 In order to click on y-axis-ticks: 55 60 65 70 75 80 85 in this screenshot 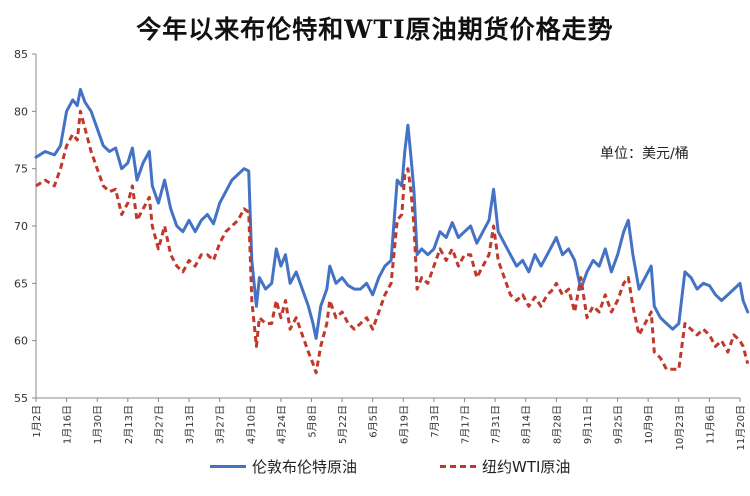, I will do `click(25, 226)`.